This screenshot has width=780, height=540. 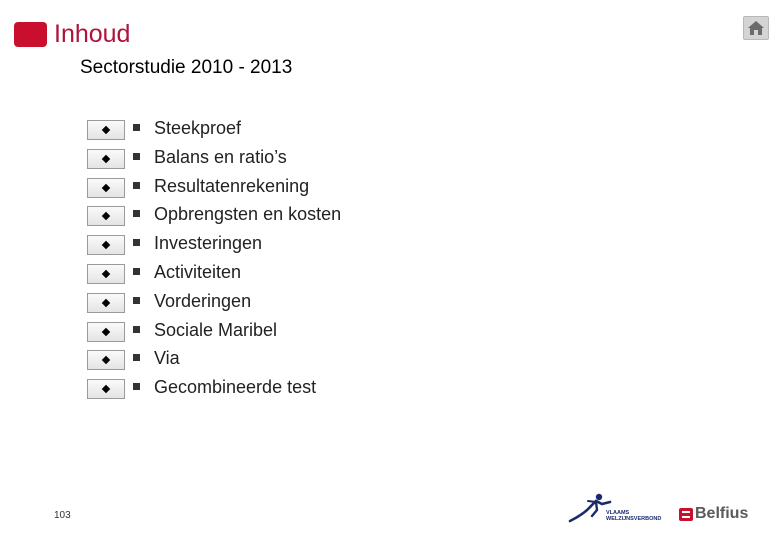 What do you see at coordinates (198, 128) in the screenshot?
I see `list-item-label: Steekproef` at bounding box center [198, 128].